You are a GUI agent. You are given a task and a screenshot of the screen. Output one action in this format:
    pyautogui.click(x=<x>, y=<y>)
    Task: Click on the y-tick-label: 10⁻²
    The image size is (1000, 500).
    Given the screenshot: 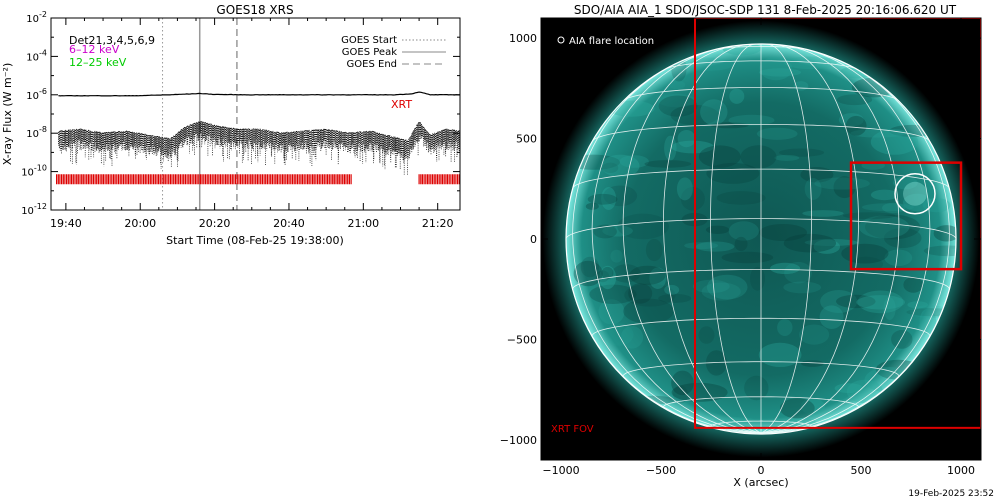 What is the action you would take?
    pyautogui.click(x=36, y=17)
    